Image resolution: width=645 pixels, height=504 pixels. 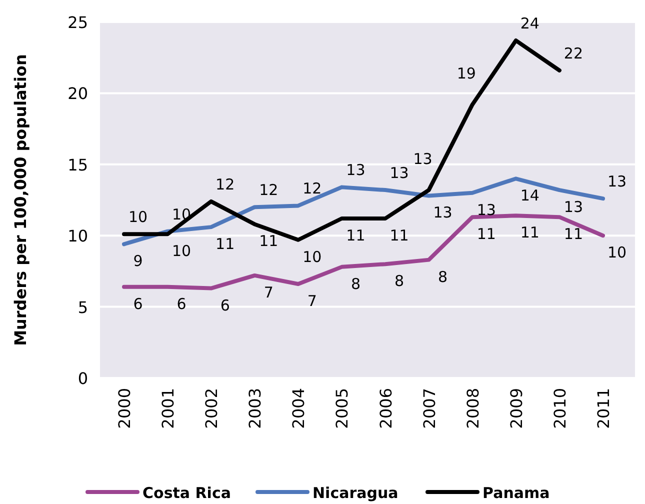 I want to click on x-tick-label: 2002, so click(x=212, y=408).